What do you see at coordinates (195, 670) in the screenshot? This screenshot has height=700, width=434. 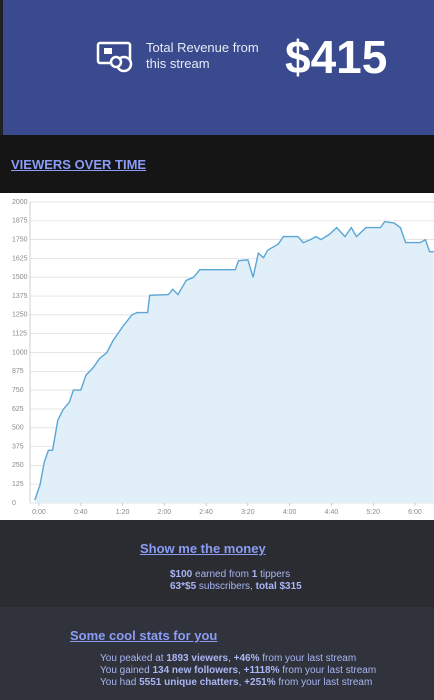 I see `stats-value: 134 new followers` at bounding box center [195, 670].